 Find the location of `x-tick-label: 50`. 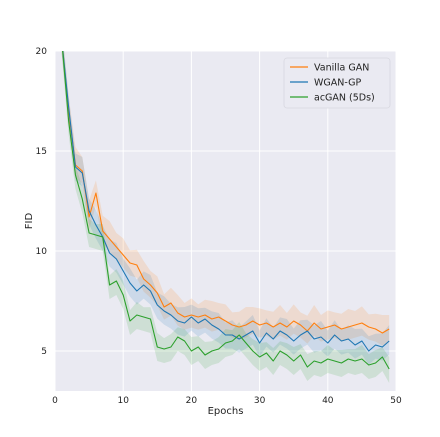

x-tick-label: 50 is located at coordinates (396, 401).